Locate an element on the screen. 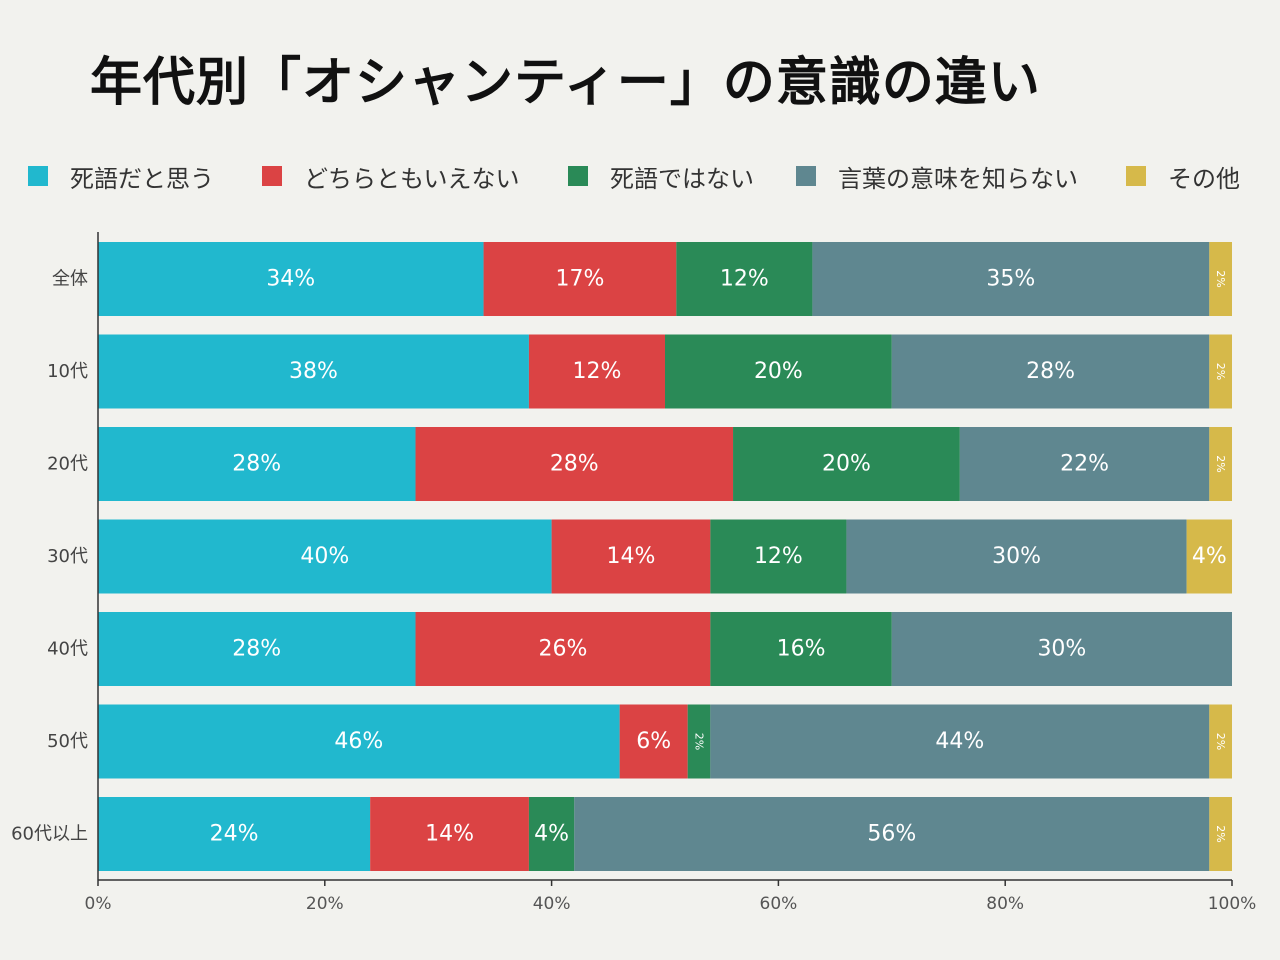  data-label: 56% is located at coordinates (891, 834).